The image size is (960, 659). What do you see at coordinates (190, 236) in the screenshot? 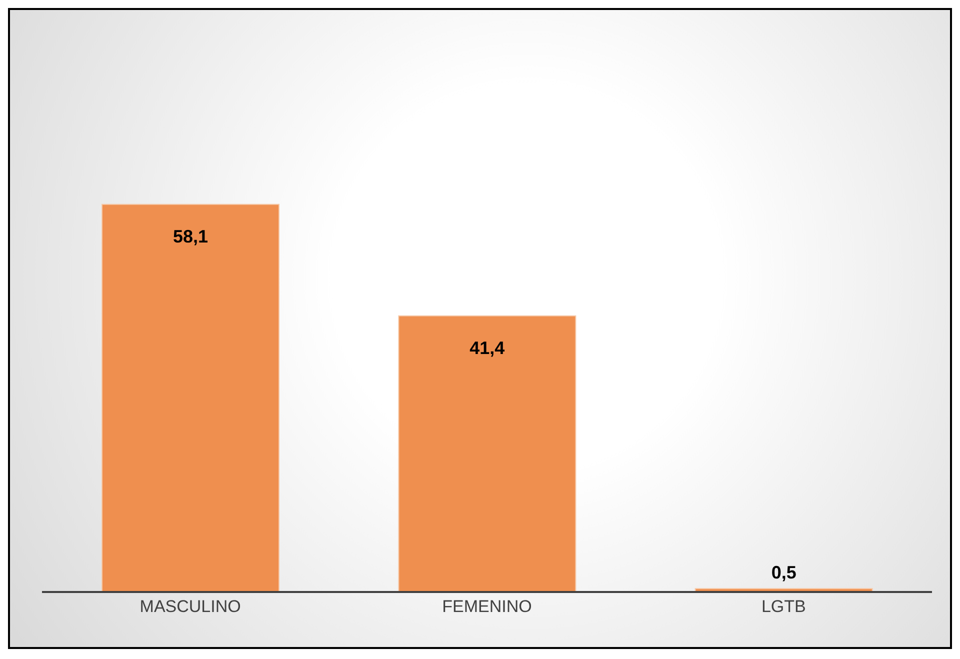
I see `data-label: 58,1` at bounding box center [190, 236].